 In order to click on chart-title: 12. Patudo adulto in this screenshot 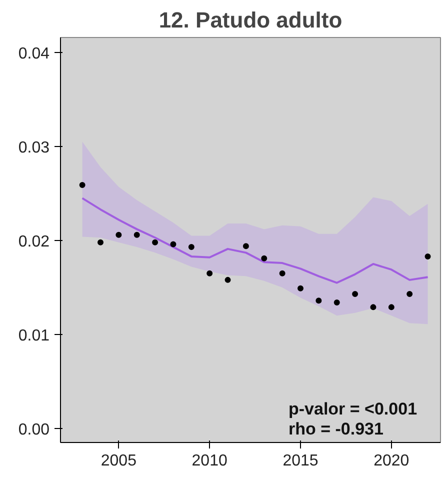, I will do `click(250, 20)`.